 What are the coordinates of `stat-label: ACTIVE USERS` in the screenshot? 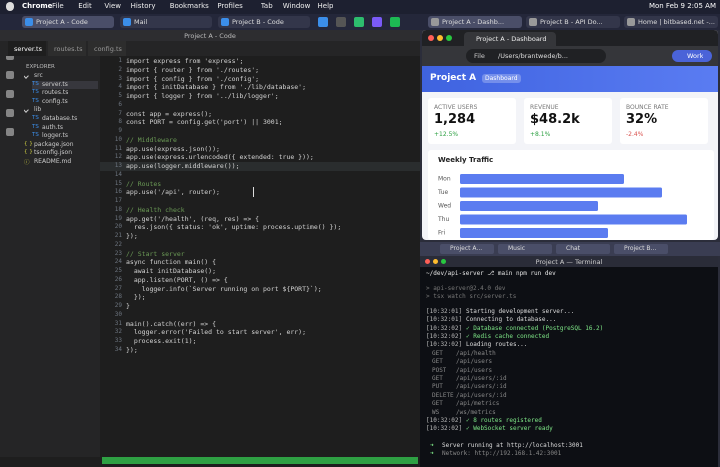 It's located at (456, 107).